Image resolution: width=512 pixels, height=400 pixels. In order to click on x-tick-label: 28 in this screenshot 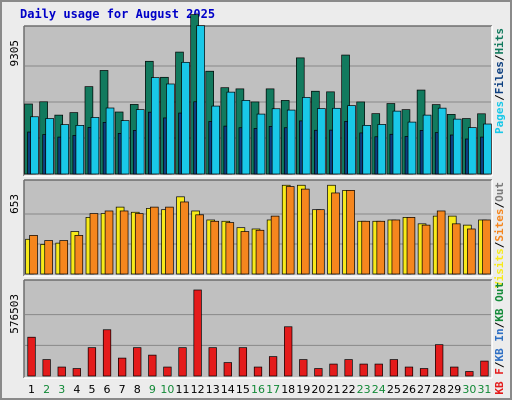, I will do `click(439, 389)`.